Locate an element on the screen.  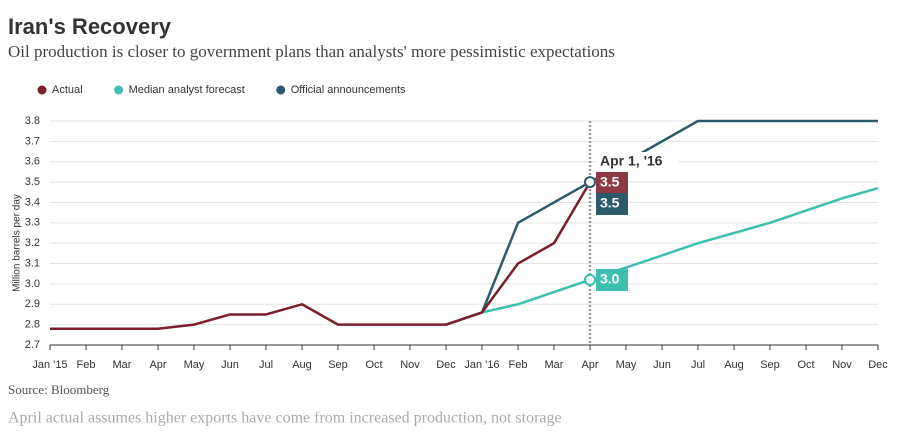
legend-label: Median analyst forecast is located at coordinates (187, 90).